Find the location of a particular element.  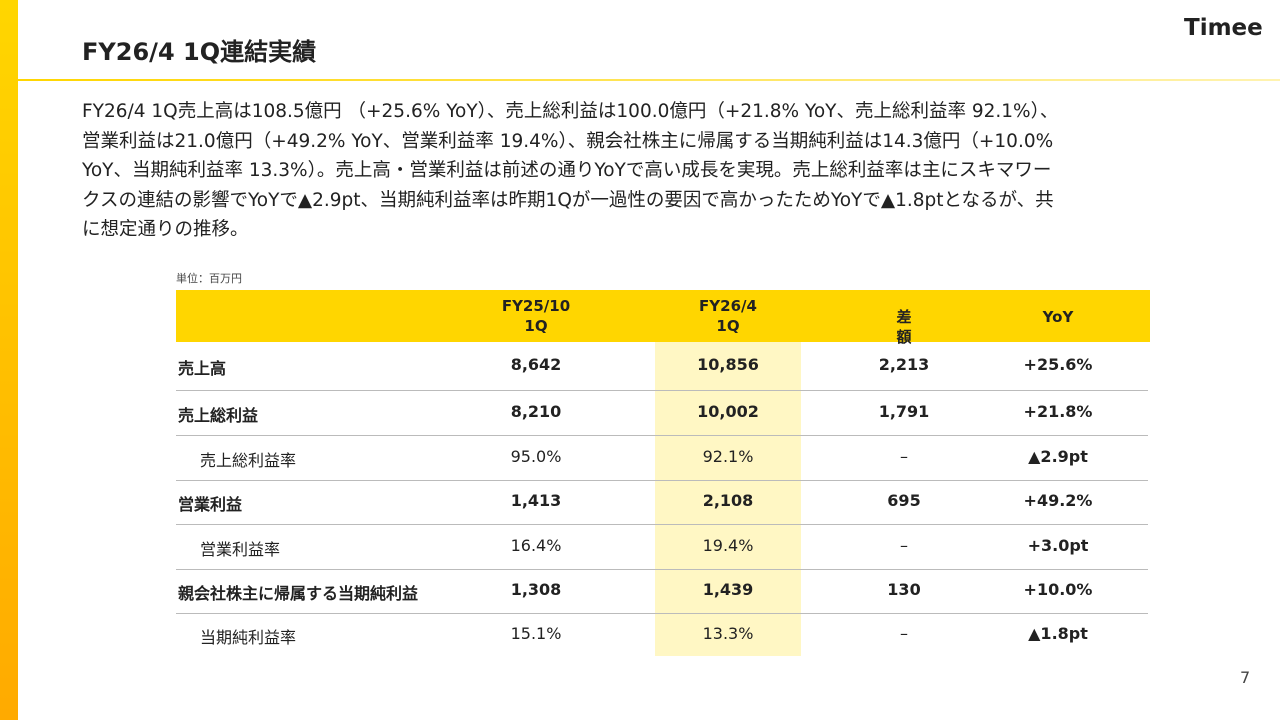

cell-value: +3.0pt is located at coordinates (1058, 545).